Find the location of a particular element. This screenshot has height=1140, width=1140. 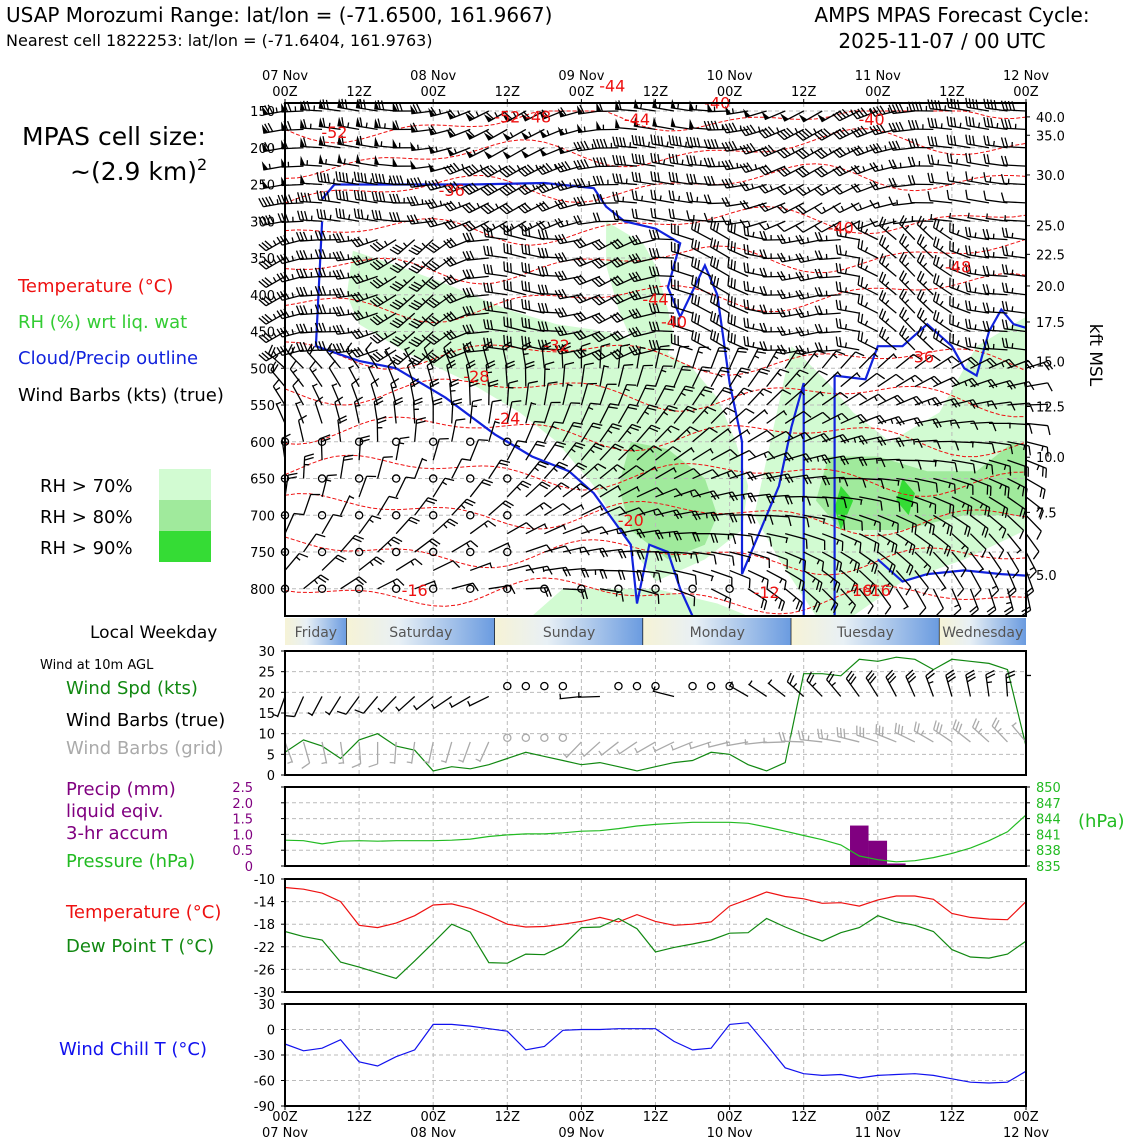

isotherm-label: -40 is located at coordinates (872, 119).